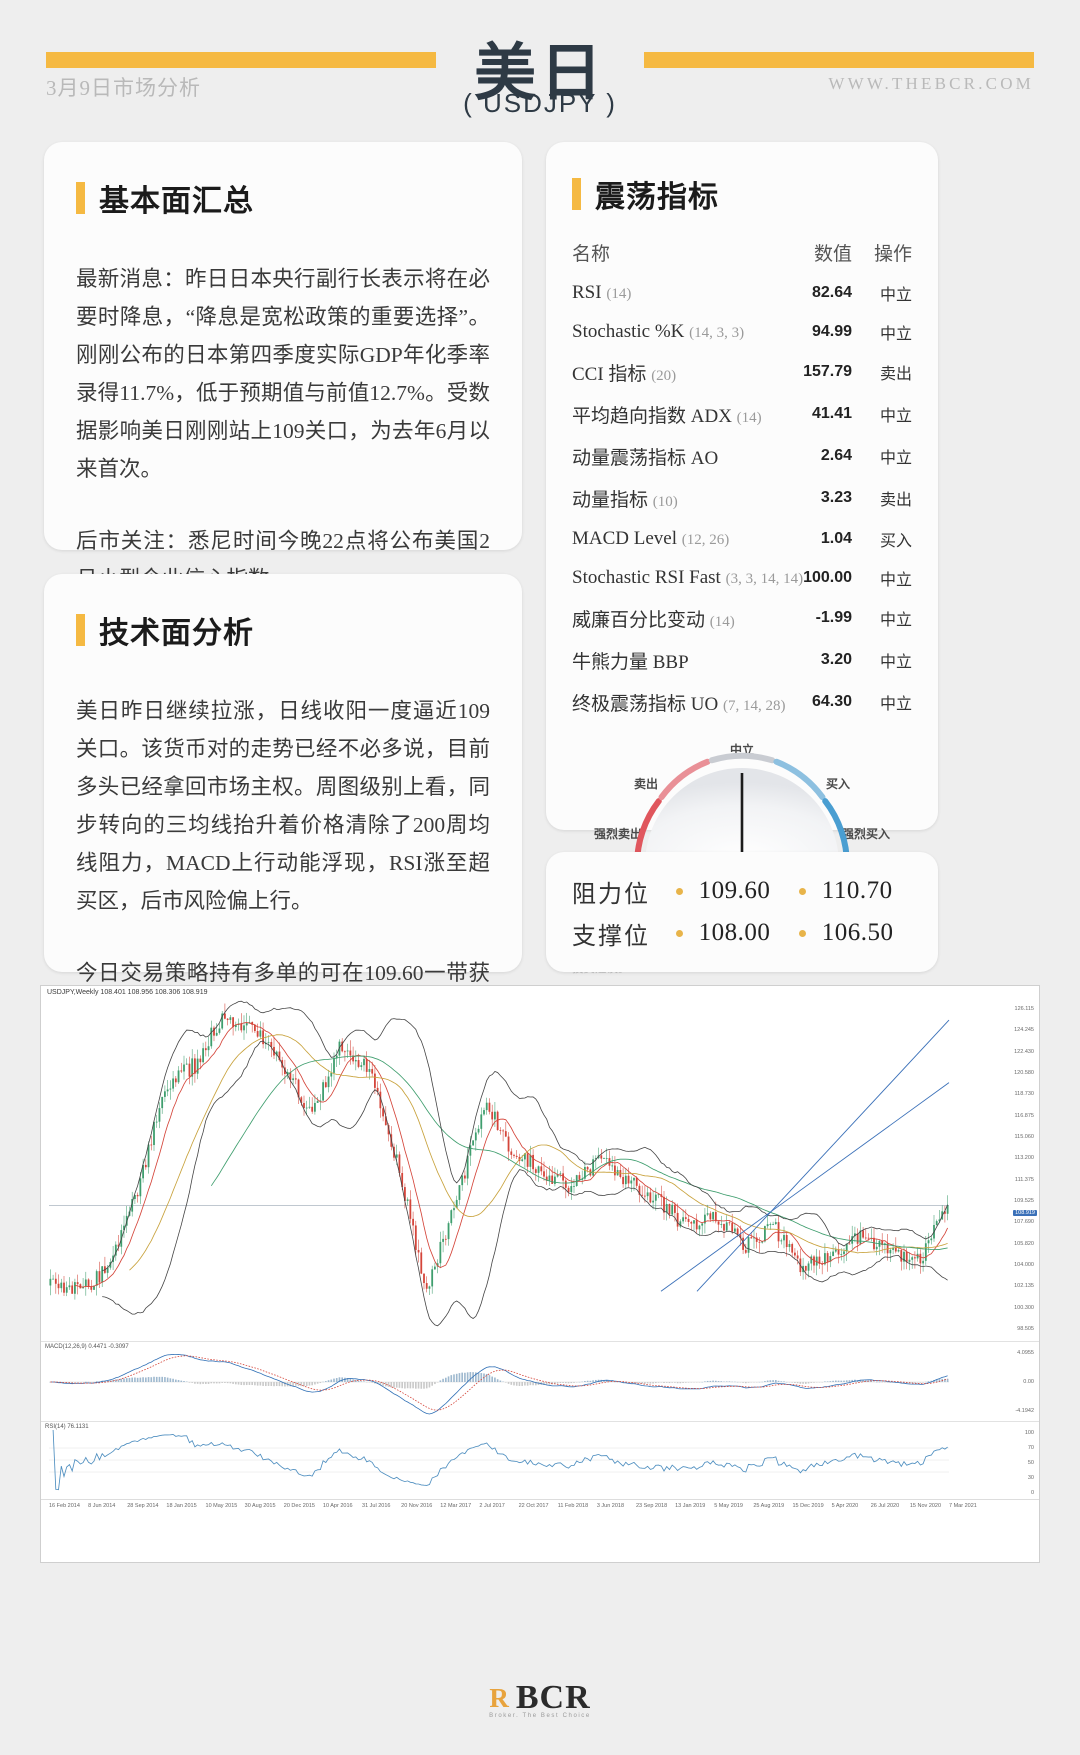  I want to click on indicator-name: MACD Level (12, 26), so click(651, 538).